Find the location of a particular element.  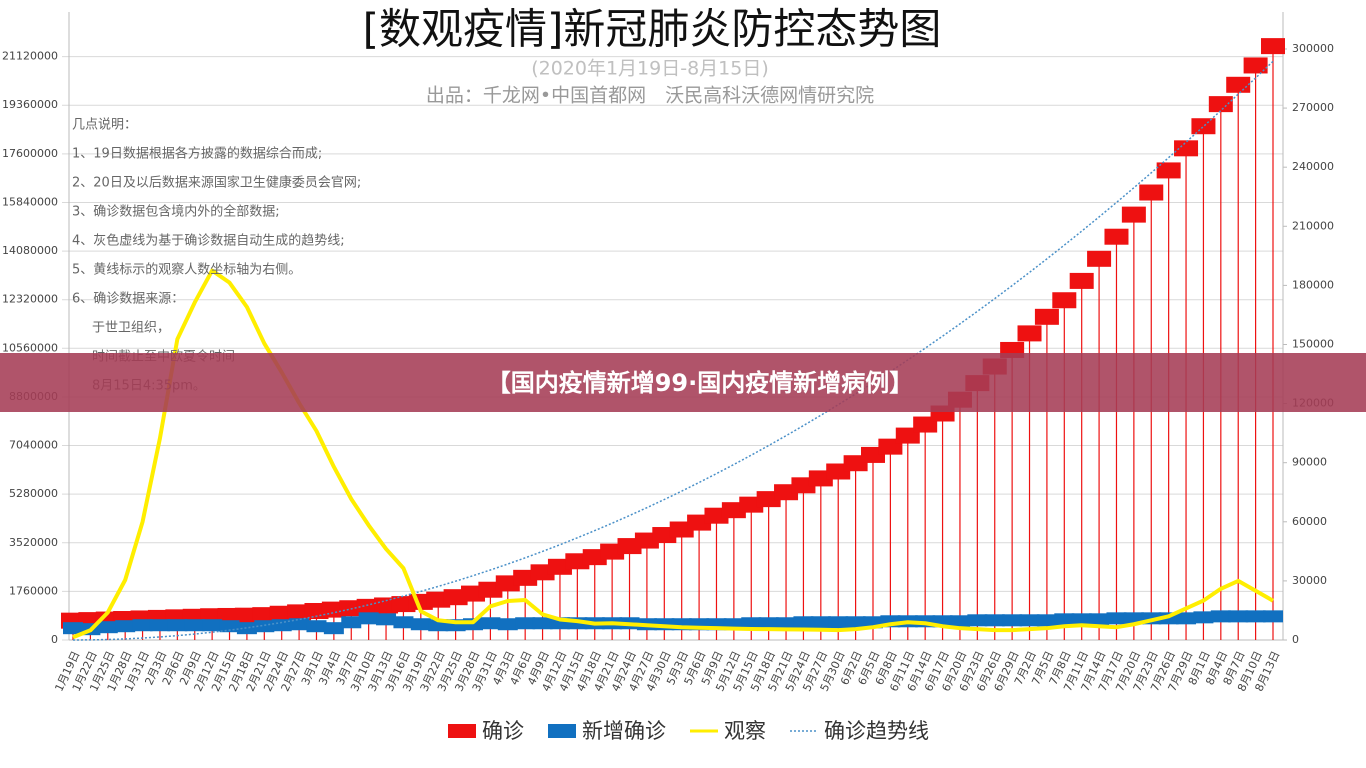

y-tick-label: 3520000 is located at coordinates (33, 542).